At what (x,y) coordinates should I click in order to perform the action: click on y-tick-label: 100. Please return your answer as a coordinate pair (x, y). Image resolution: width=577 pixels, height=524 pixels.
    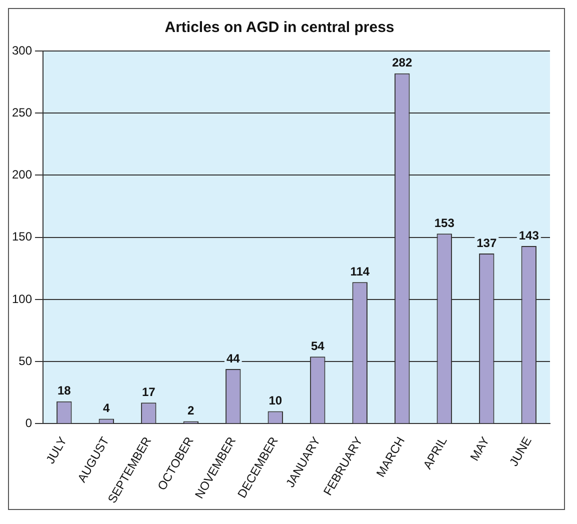
    Looking at the image, I should click on (22, 299).